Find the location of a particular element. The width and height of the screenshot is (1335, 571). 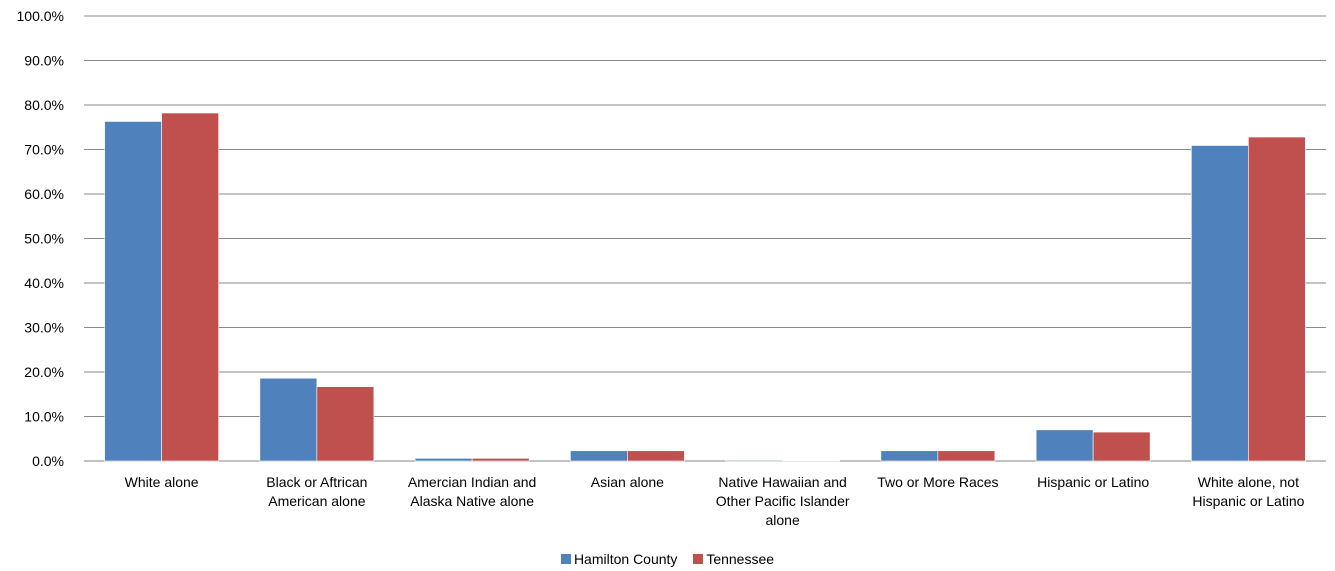

chart-legend: Hamilton County Tennessee is located at coordinates (667, 559).